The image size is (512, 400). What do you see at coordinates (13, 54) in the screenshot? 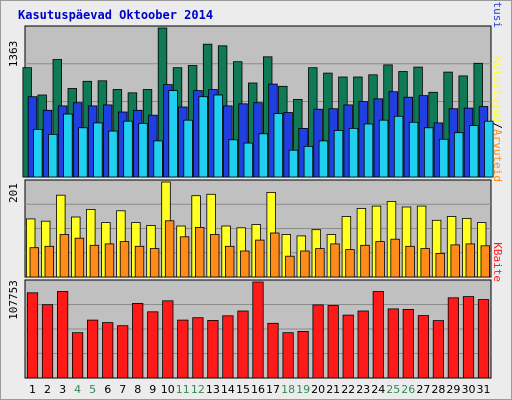
I see `ymax-label-1: 1363` at bounding box center [13, 54].